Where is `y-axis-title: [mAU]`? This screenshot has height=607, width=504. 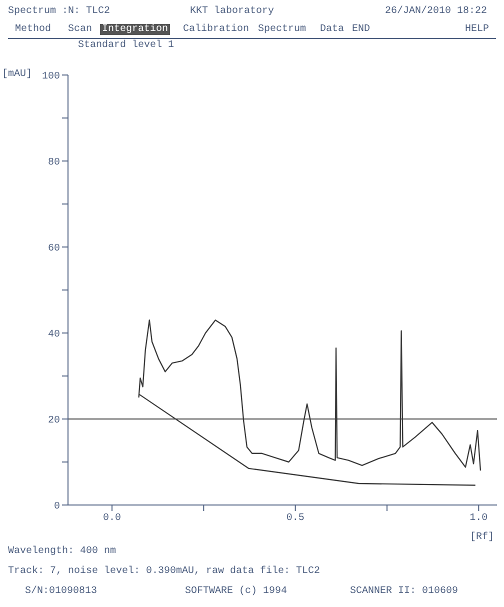
y-axis-title: [mAU] is located at coordinates (17, 74).